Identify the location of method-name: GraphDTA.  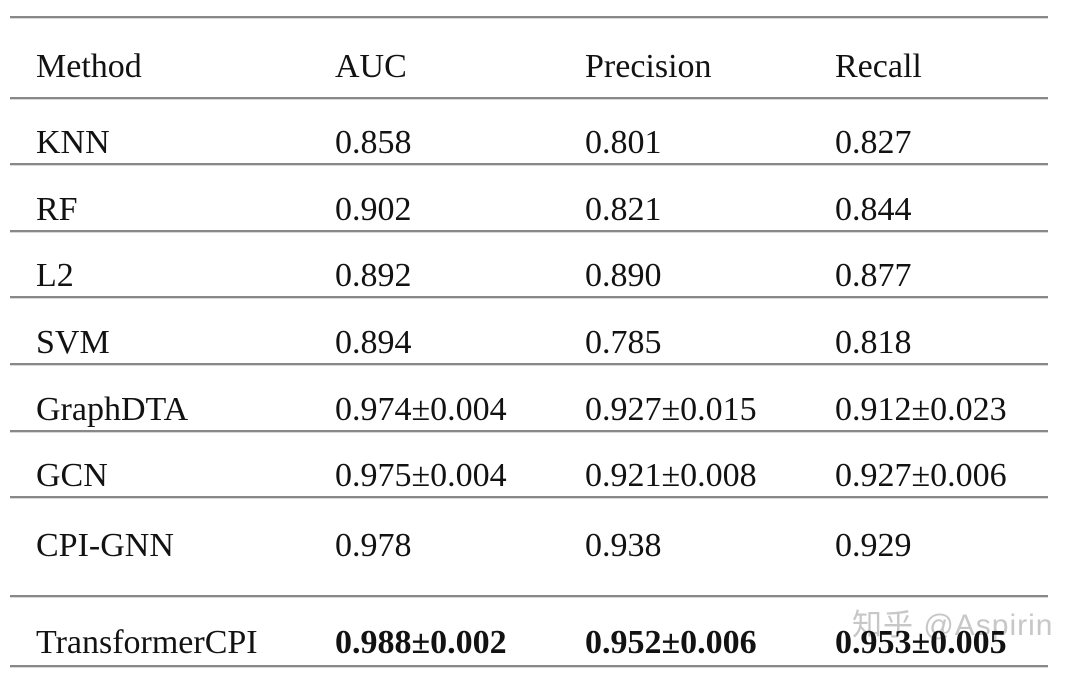
(112, 409).